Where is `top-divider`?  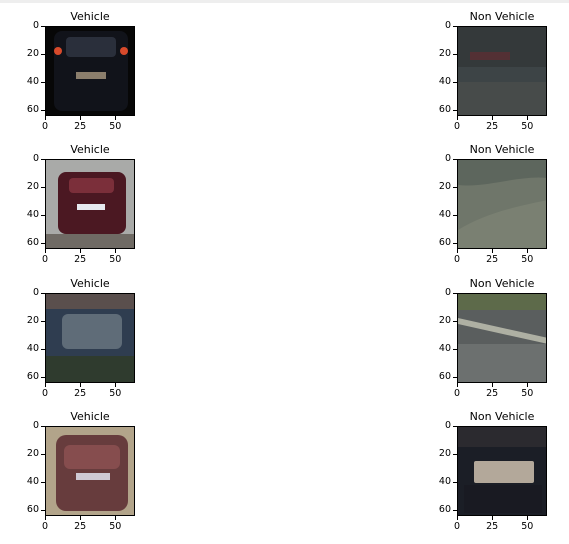 top-divider is located at coordinates (284, 1).